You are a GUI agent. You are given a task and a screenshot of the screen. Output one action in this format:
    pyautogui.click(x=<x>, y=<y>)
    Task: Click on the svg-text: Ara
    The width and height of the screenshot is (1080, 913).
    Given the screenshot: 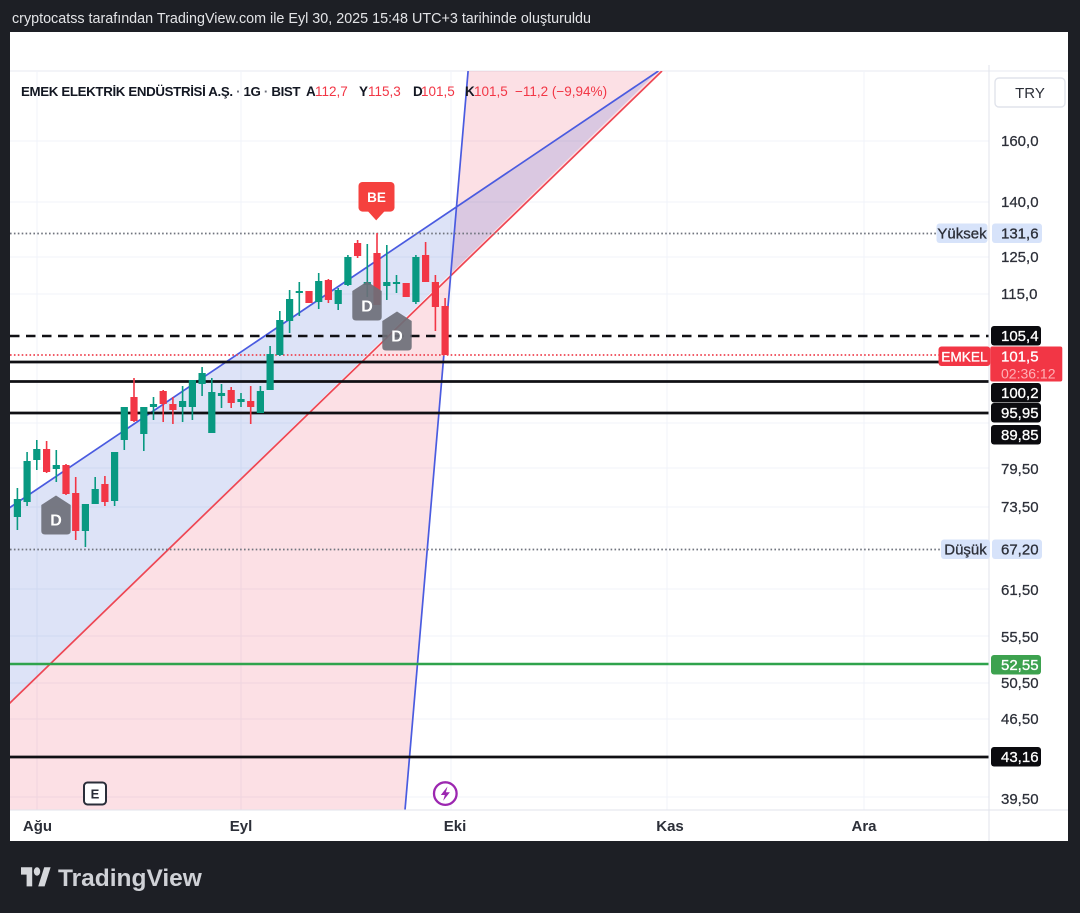 What is the action you would take?
    pyautogui.click(x=864, y=826)
    